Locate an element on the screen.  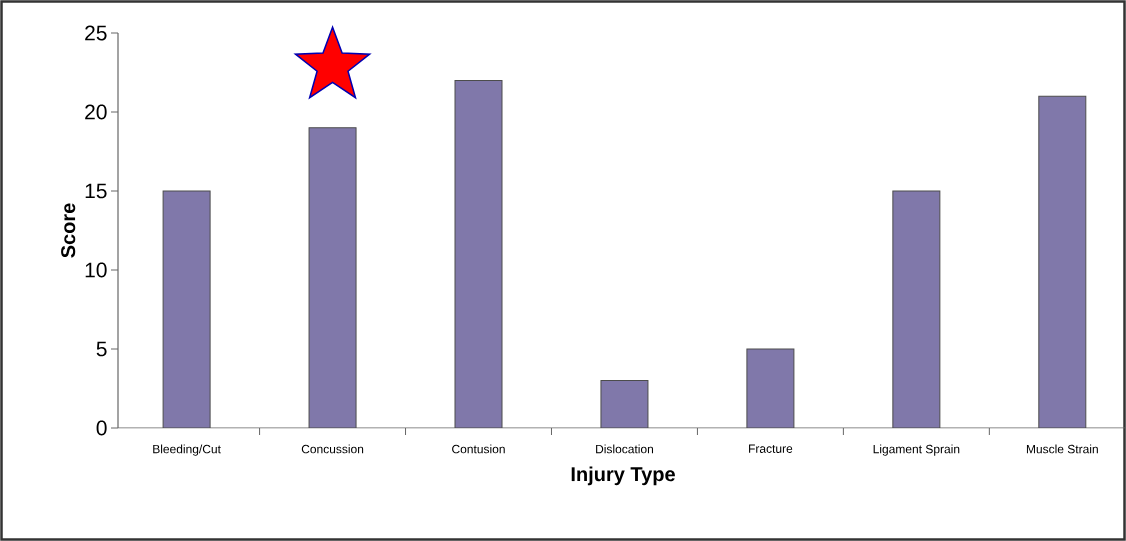
x-tick-label: Contusion is located at coordinates (478, 449).